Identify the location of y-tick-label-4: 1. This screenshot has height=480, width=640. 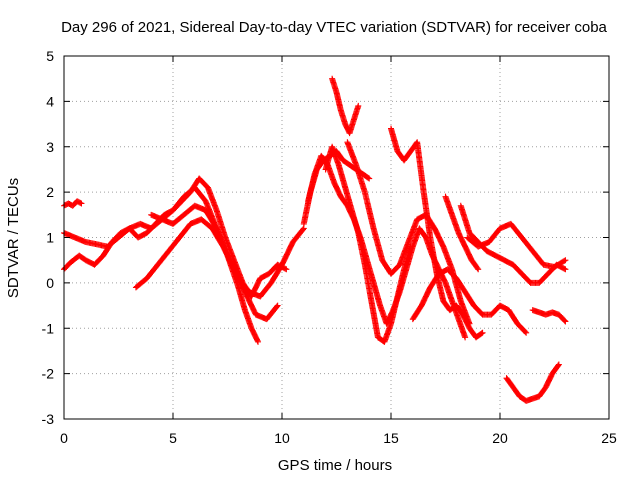
(50, 238).